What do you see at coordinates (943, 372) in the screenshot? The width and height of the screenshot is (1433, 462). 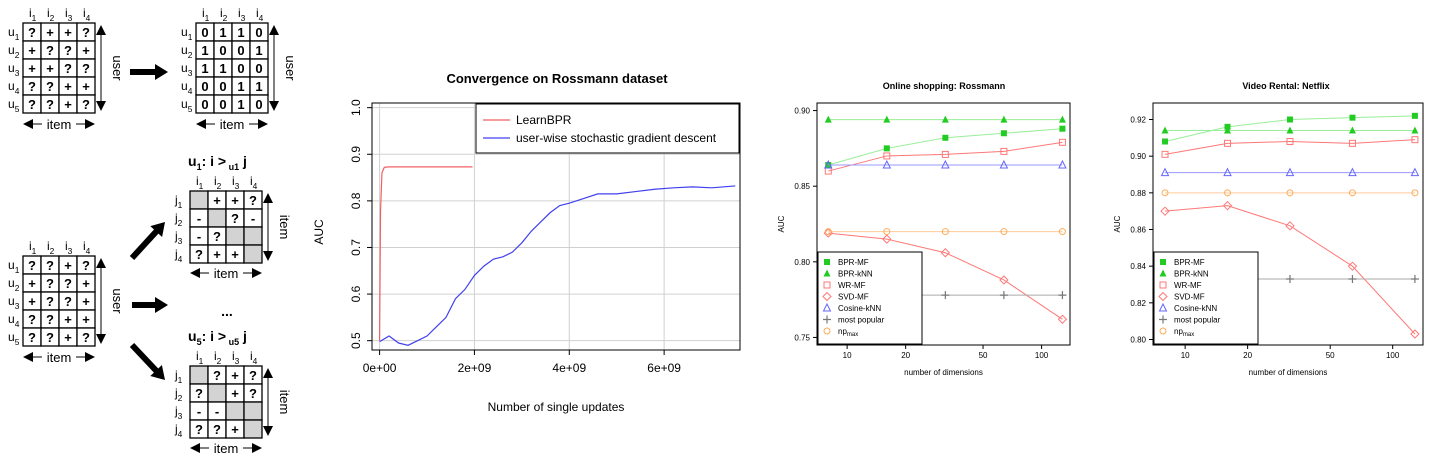 I see `x-axis-label: number of dimensions` at bounding box center [943, 372].